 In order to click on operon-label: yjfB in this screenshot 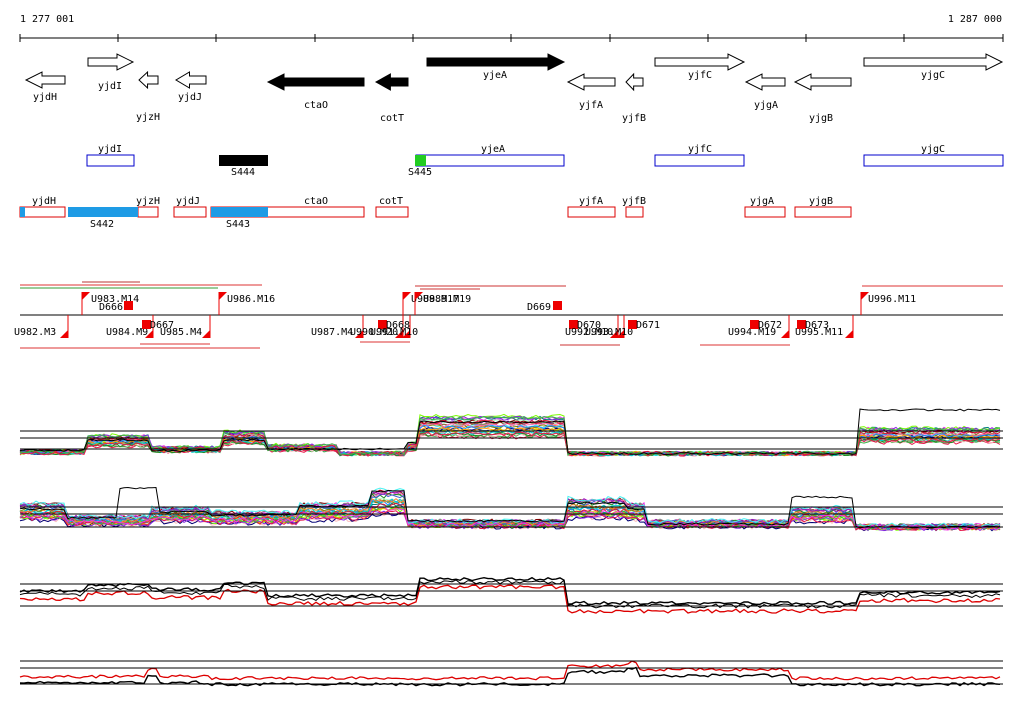, I will do `click(634, 201)`.